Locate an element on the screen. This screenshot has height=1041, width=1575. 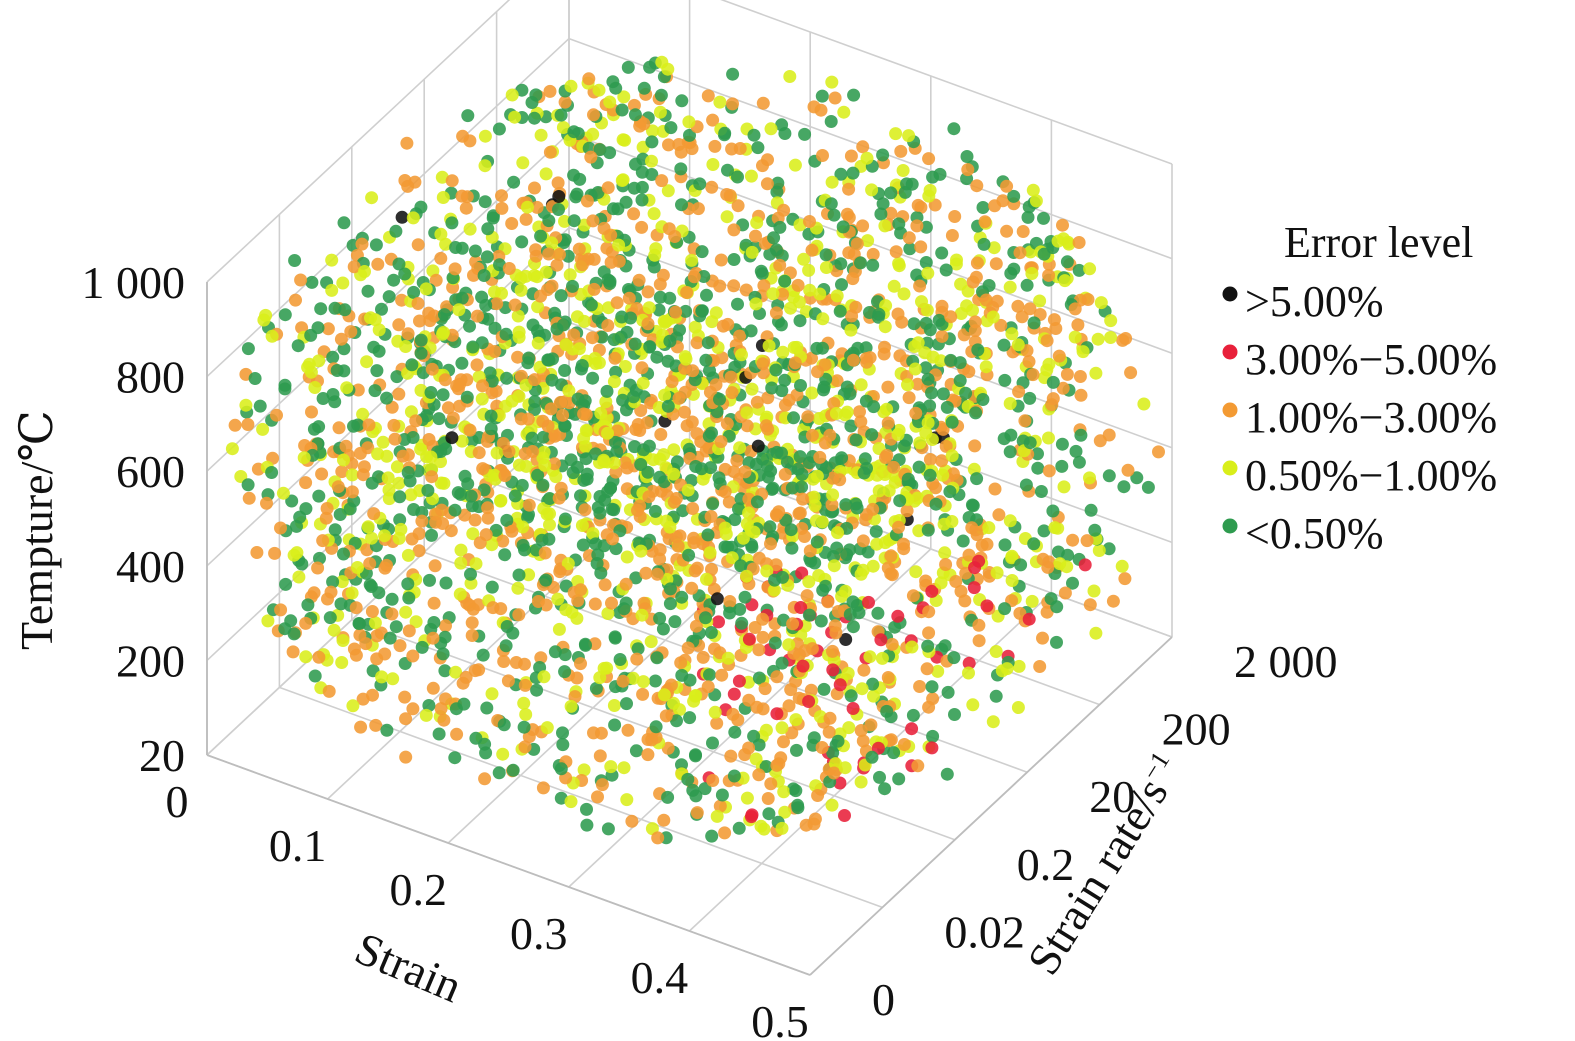
strain-tick-label: 0.1 is located at coordinates (298, 845).